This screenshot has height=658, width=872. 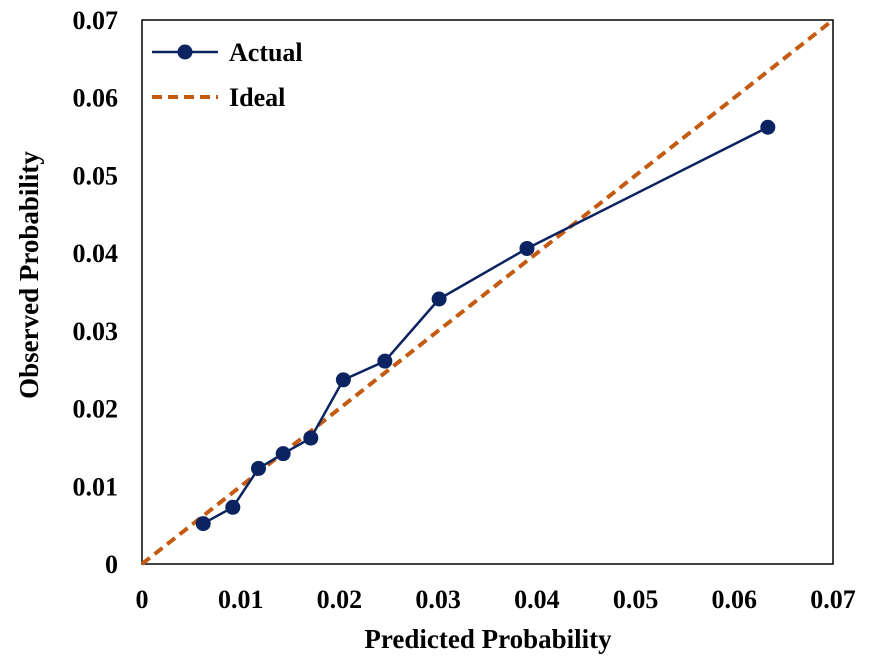 What do you see at coordinates (96, 331) in the screenshot?
I see `y-tick-label: 0.03` at bounding box center [96, 331].